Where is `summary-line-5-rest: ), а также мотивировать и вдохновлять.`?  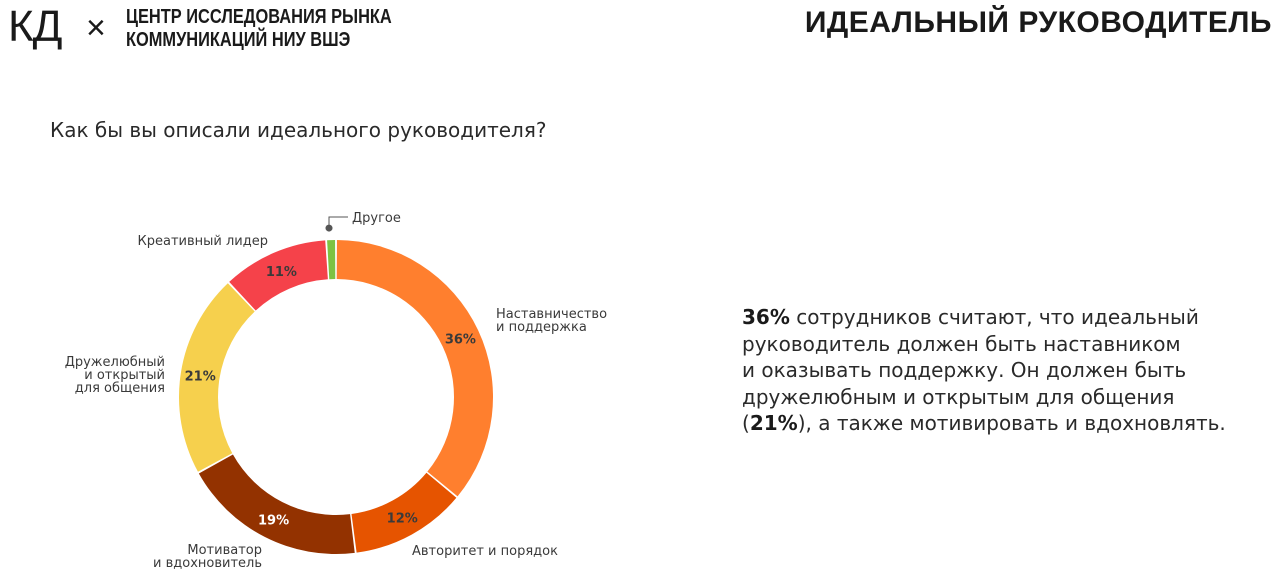 summary-line-5-rest: ), а также мотивировать и вдохновлять. is located at coordinates (1011, 423).